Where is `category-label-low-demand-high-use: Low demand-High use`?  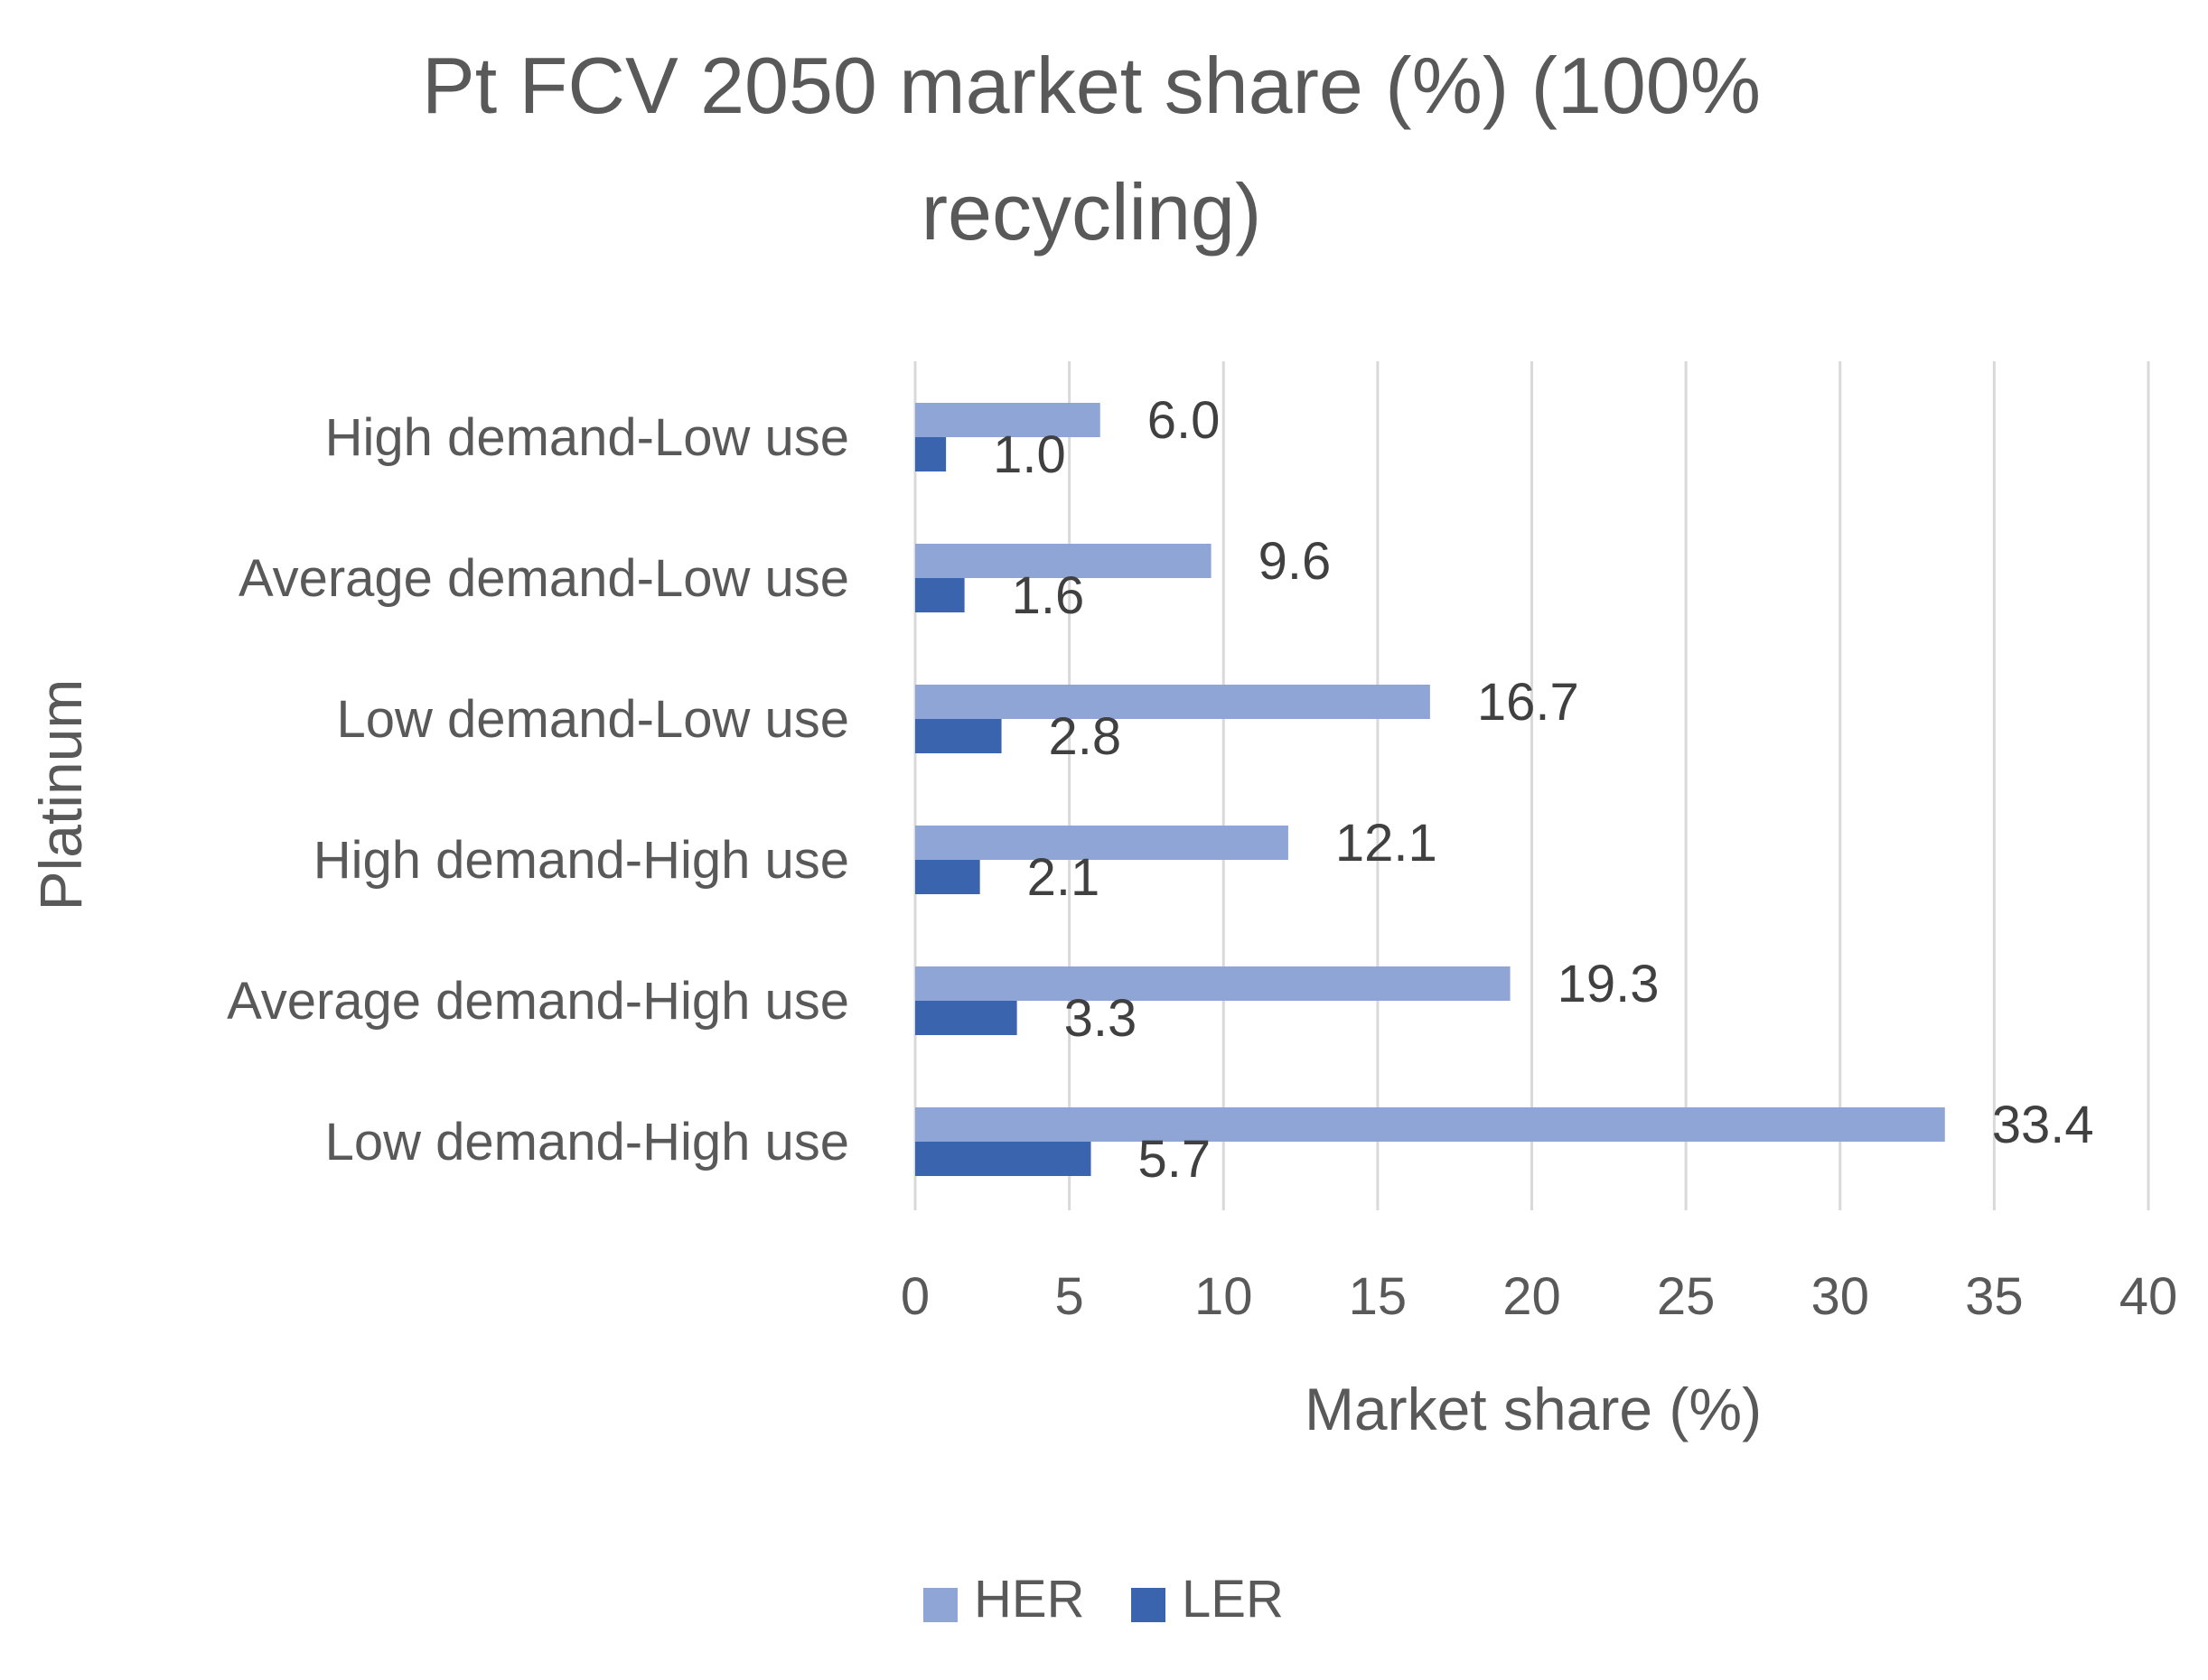
category-label-low-demand-high-use: Low demand-High use is located at coordinates (587, 1142).